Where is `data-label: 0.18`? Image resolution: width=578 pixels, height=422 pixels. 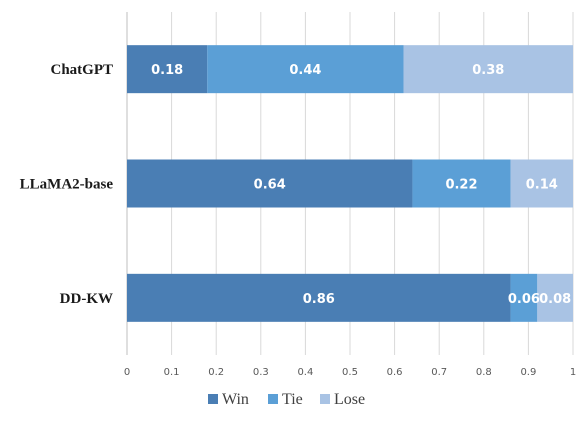
data-label: 0.18 is located at coordinates (167, 70).